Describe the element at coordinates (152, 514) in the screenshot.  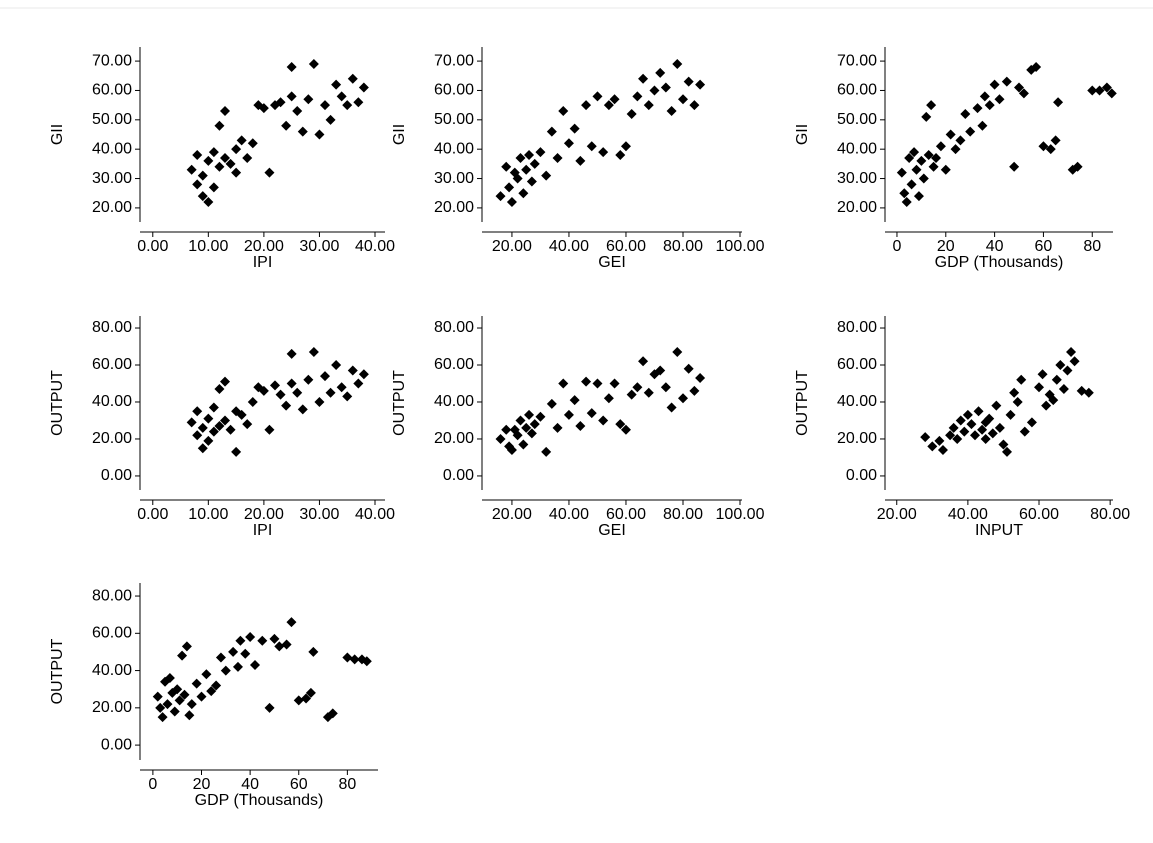
I see `x-tick-label: 0.00` at that location.